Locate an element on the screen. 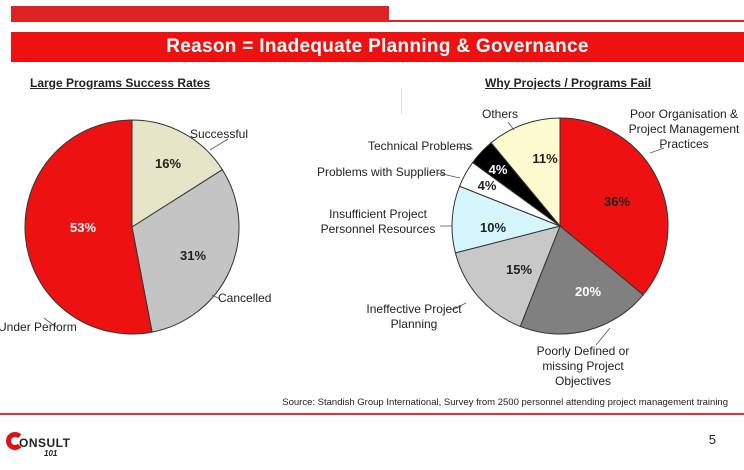 This screenshot has width=744, height=470. slice-poorly-defined-or-missing-project-objectives is located at coordinates (581, 280).